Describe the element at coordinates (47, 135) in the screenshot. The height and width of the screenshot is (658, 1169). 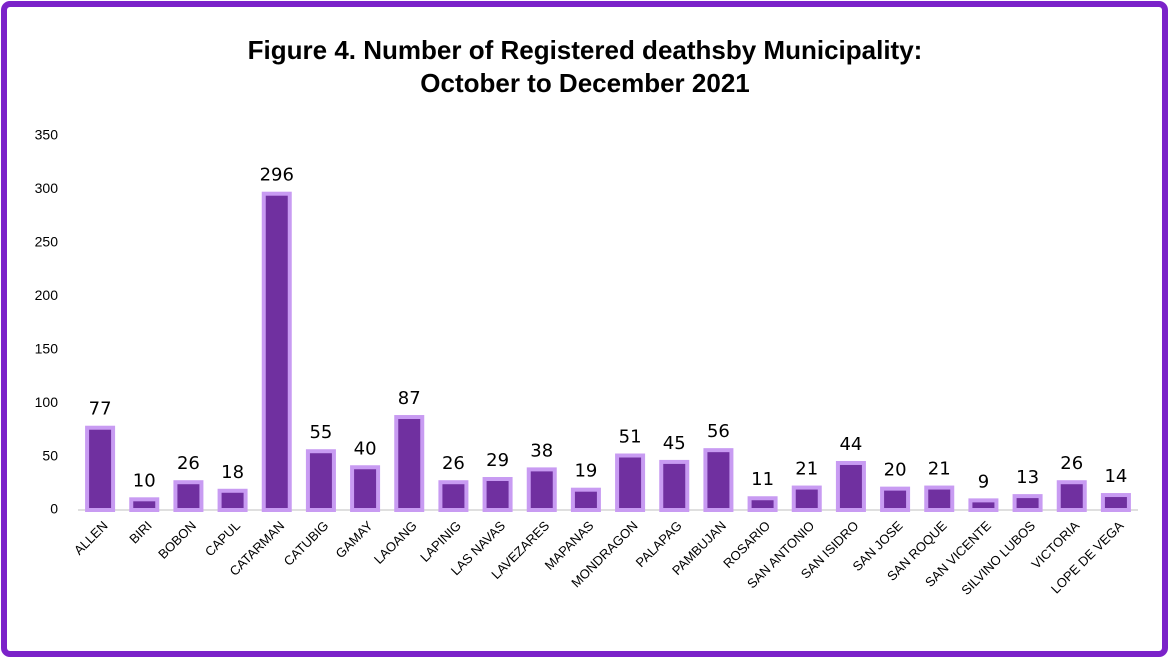
I see `y-tick-label: 350` at that location.